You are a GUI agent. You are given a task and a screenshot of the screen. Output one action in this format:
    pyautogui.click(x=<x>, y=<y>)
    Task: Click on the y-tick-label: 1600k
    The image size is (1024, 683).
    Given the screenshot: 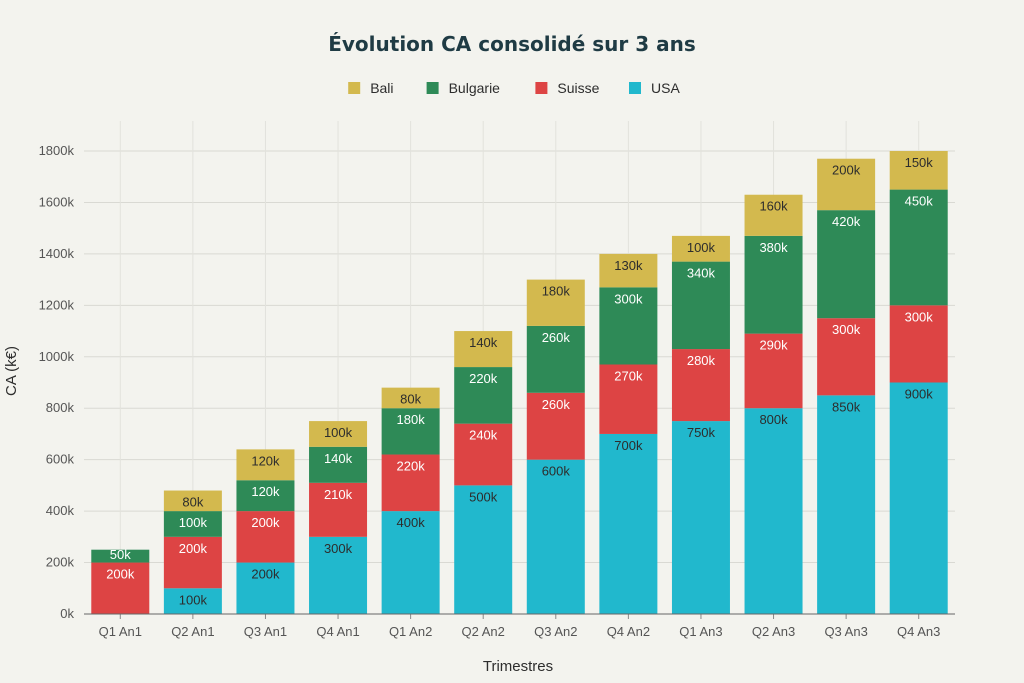 What is the action you would take?
    pyautogui.click(x=57, y=201)
    